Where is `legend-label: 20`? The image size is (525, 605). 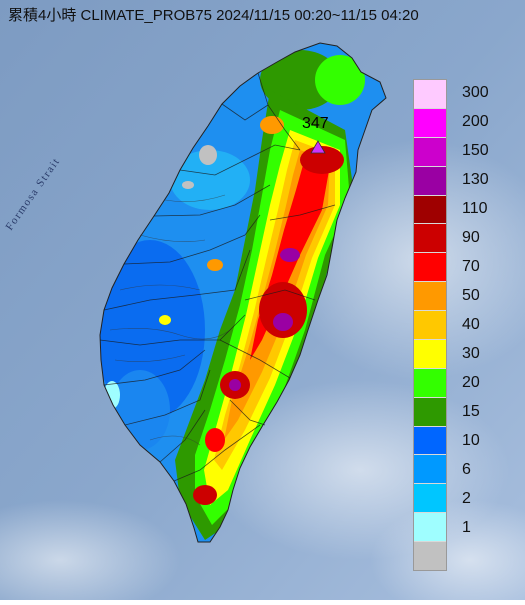
legend-label: 20 is located at coordinates (471, 382).